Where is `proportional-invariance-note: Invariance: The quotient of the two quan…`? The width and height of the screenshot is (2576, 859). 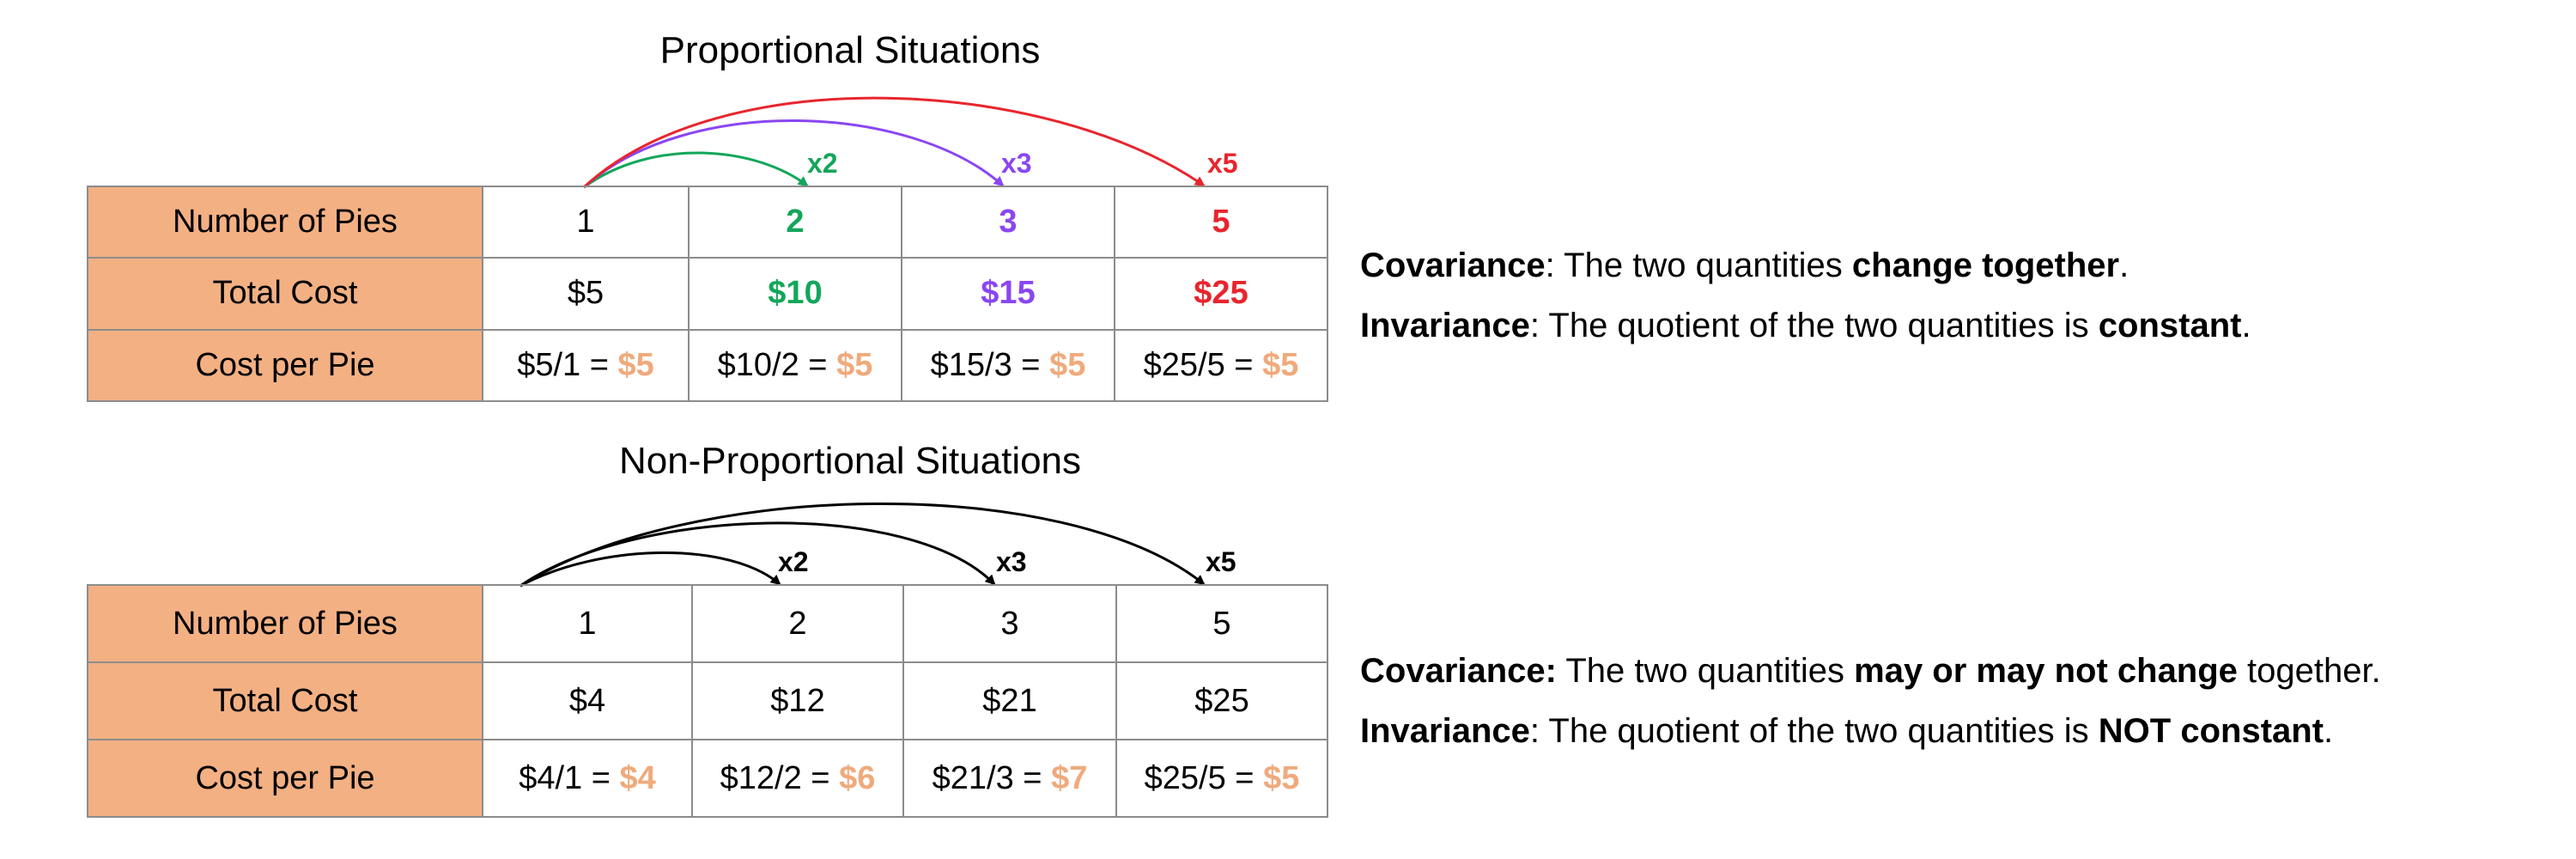 proportional-invariance-note: Invariance: The quotient of the two quan… is located at coordinates (1806, 325).